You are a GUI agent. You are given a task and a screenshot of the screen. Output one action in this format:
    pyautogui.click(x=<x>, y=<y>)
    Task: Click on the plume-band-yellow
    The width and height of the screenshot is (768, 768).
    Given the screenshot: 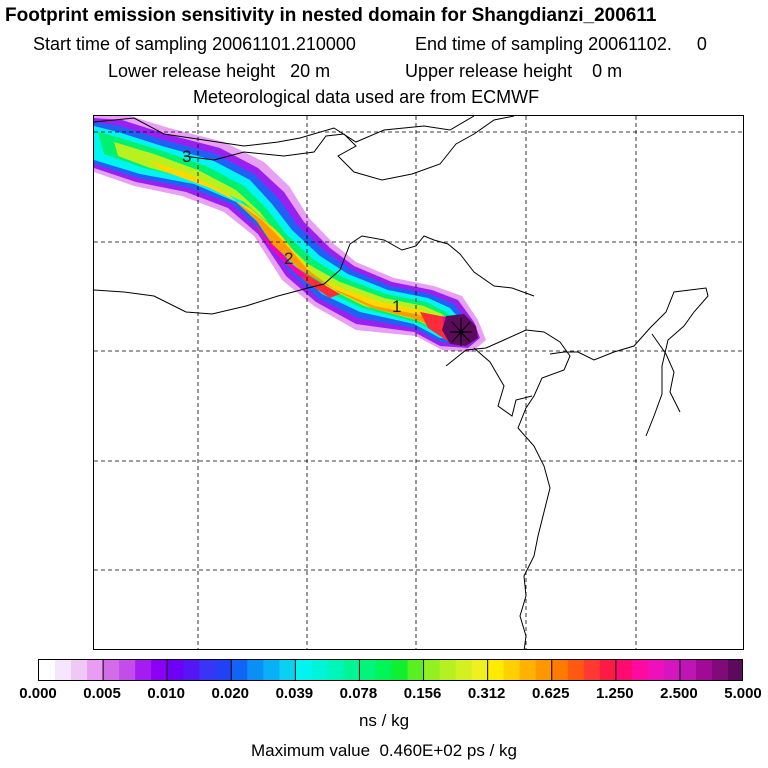 What is the action you would take?
    pyautogui.click(x=298, y=244)
    